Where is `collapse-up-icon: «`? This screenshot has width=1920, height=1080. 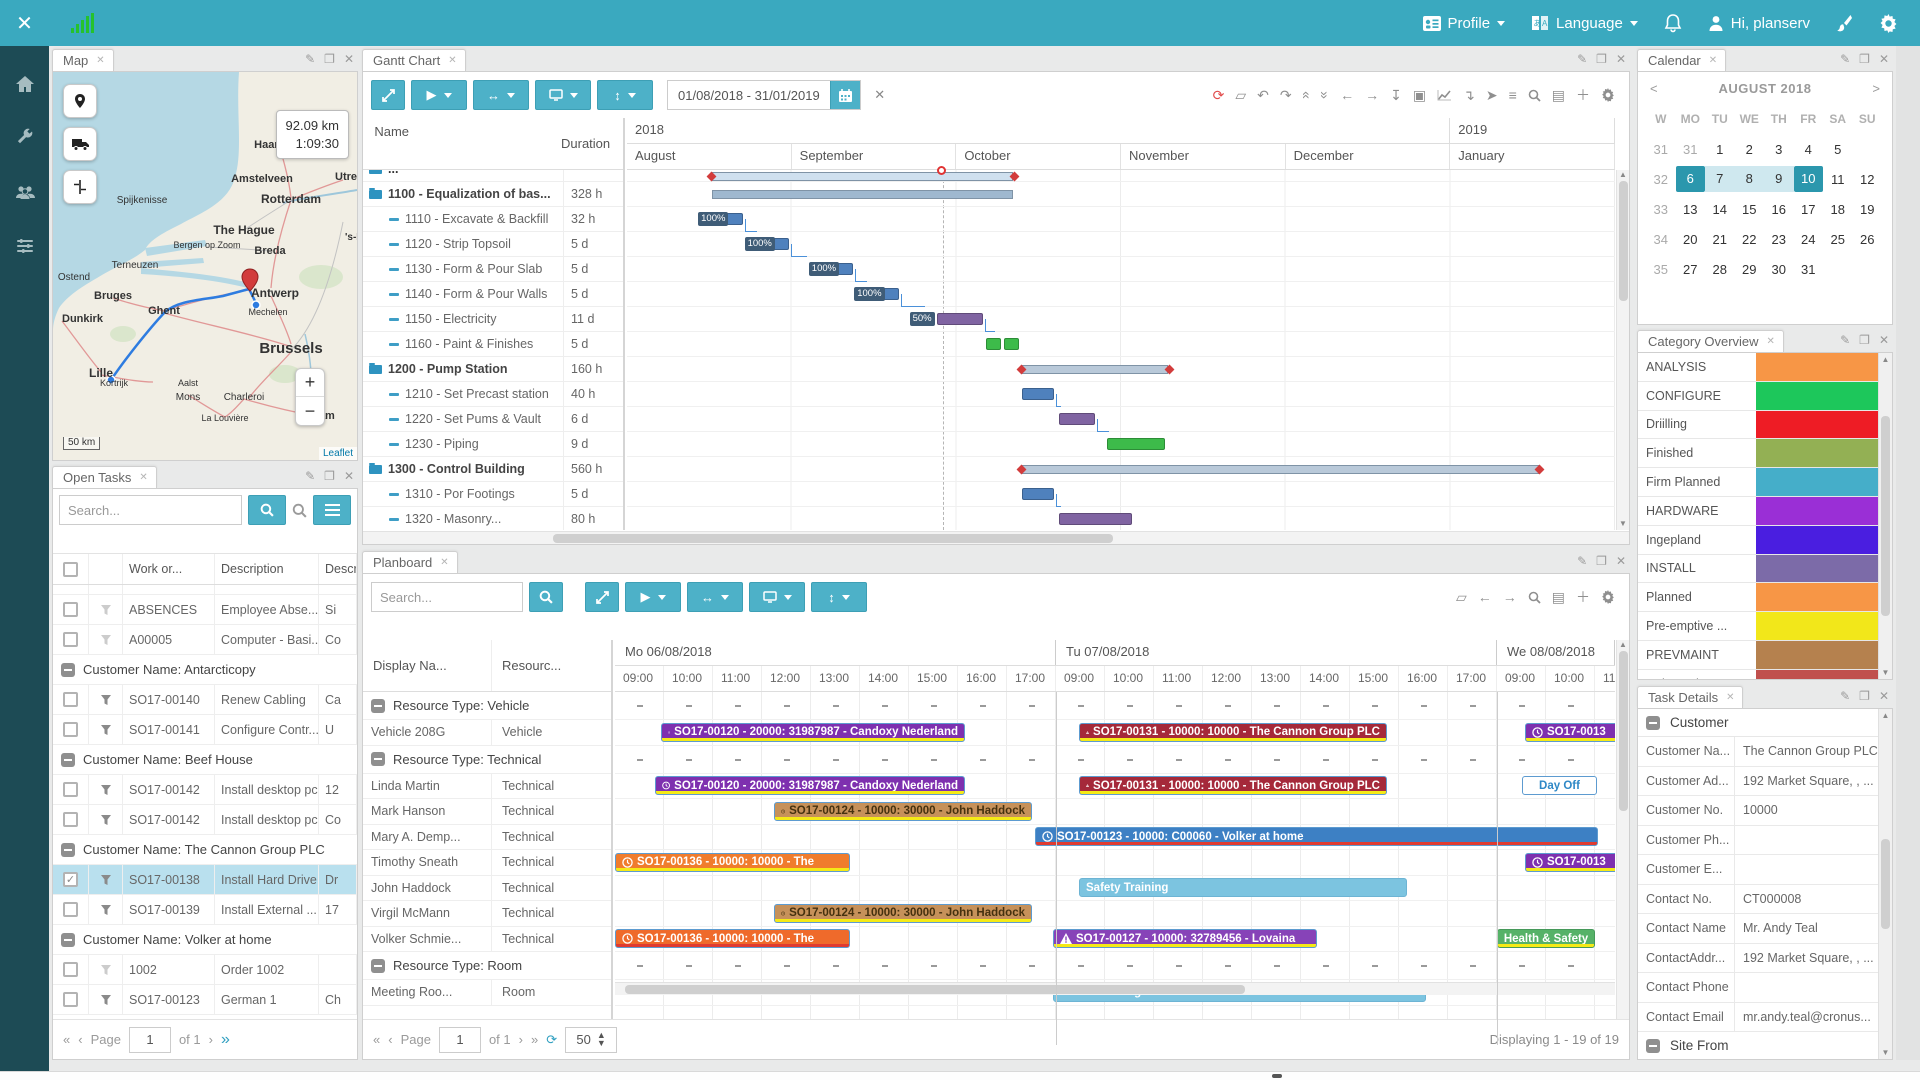 collapse-up-icon: « is located at coordinates (1306, 95).